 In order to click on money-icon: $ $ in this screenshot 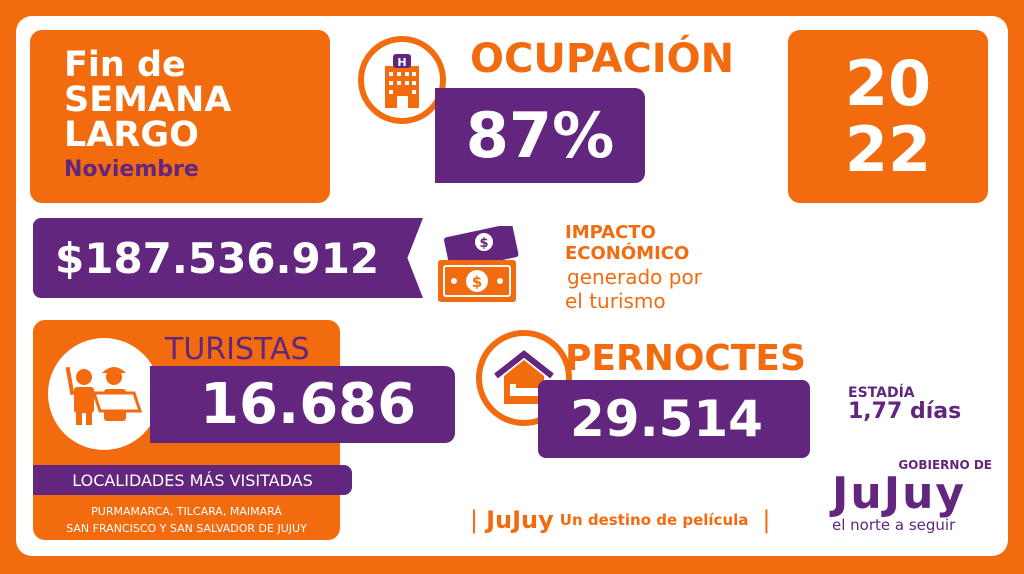, I will do `click(477, 266)`.